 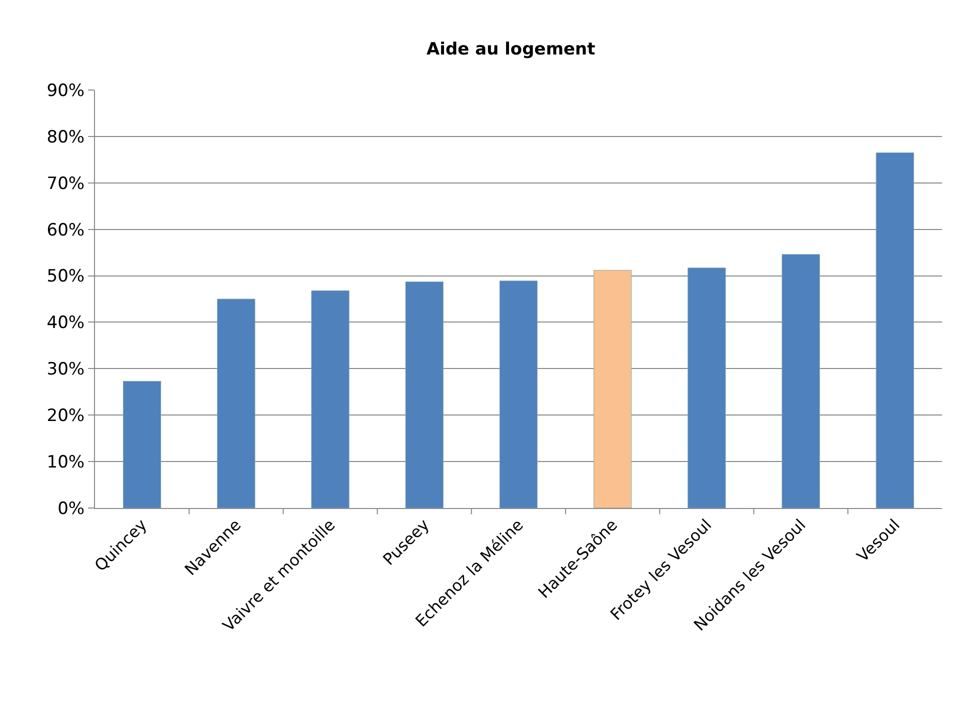 I want to click on chart-title: Aide au logement, so click(x=511, y=49).